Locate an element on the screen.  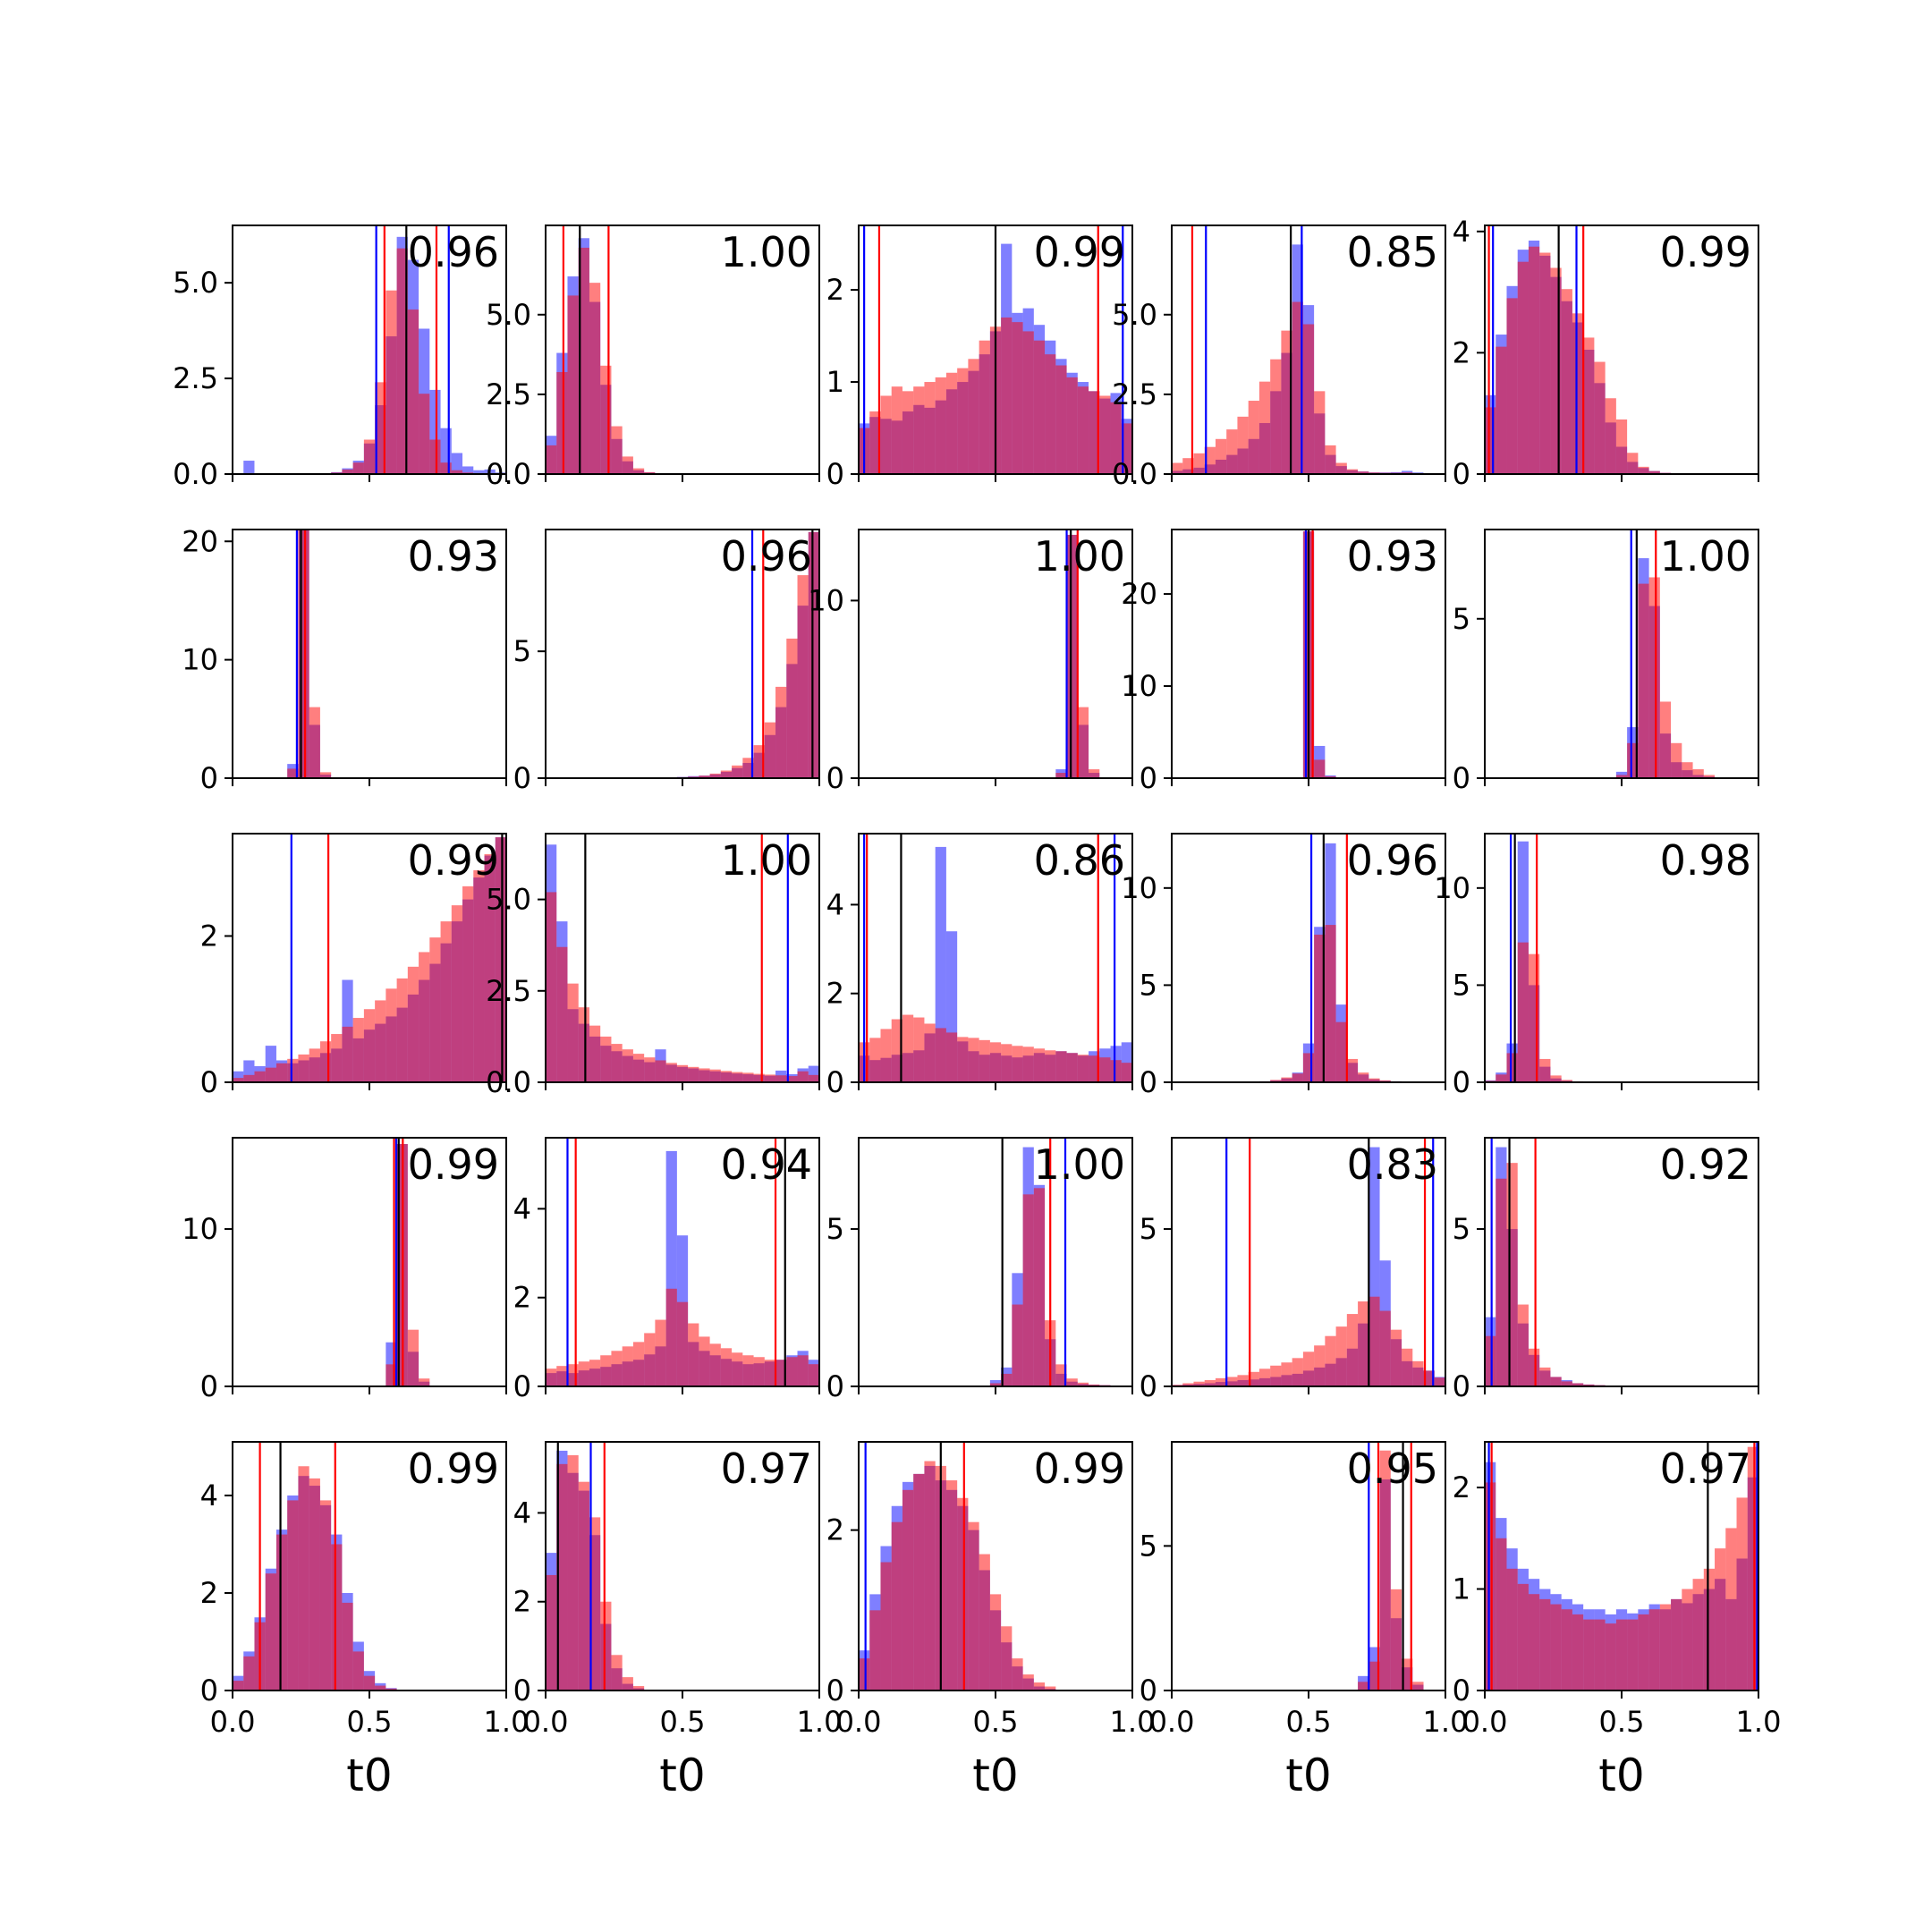
x-tick-label: 0.5 is located at coordinates (683, 1722).